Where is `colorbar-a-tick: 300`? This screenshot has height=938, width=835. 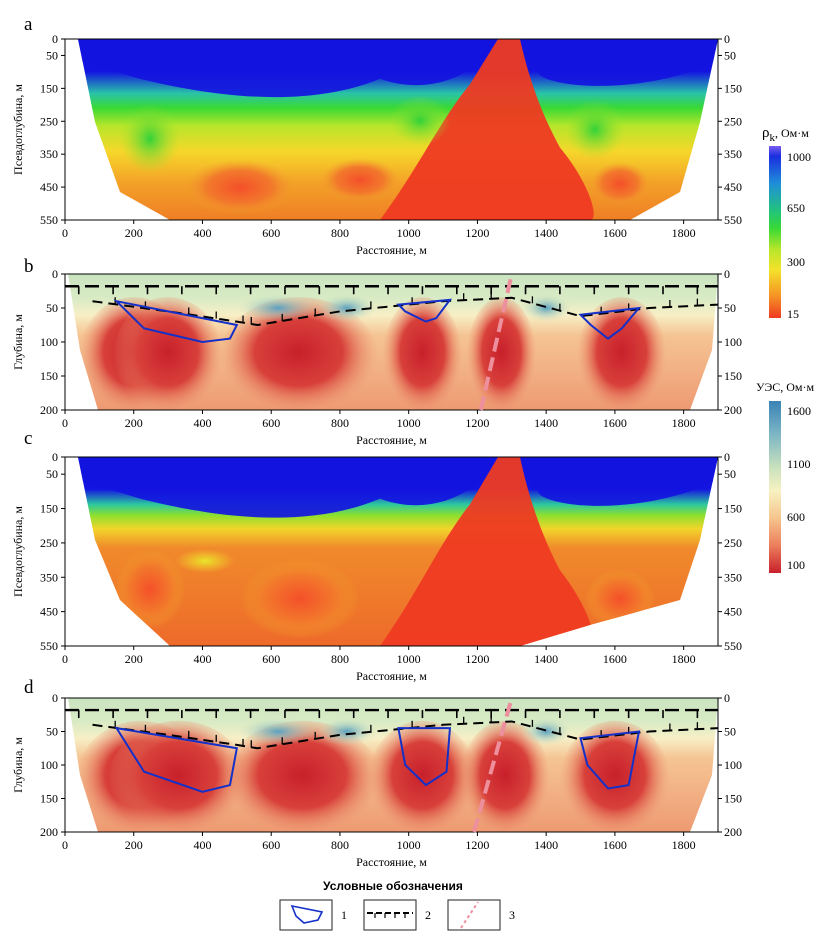 colorbar-a-tick: 300 is located at coordinates (796, 262).